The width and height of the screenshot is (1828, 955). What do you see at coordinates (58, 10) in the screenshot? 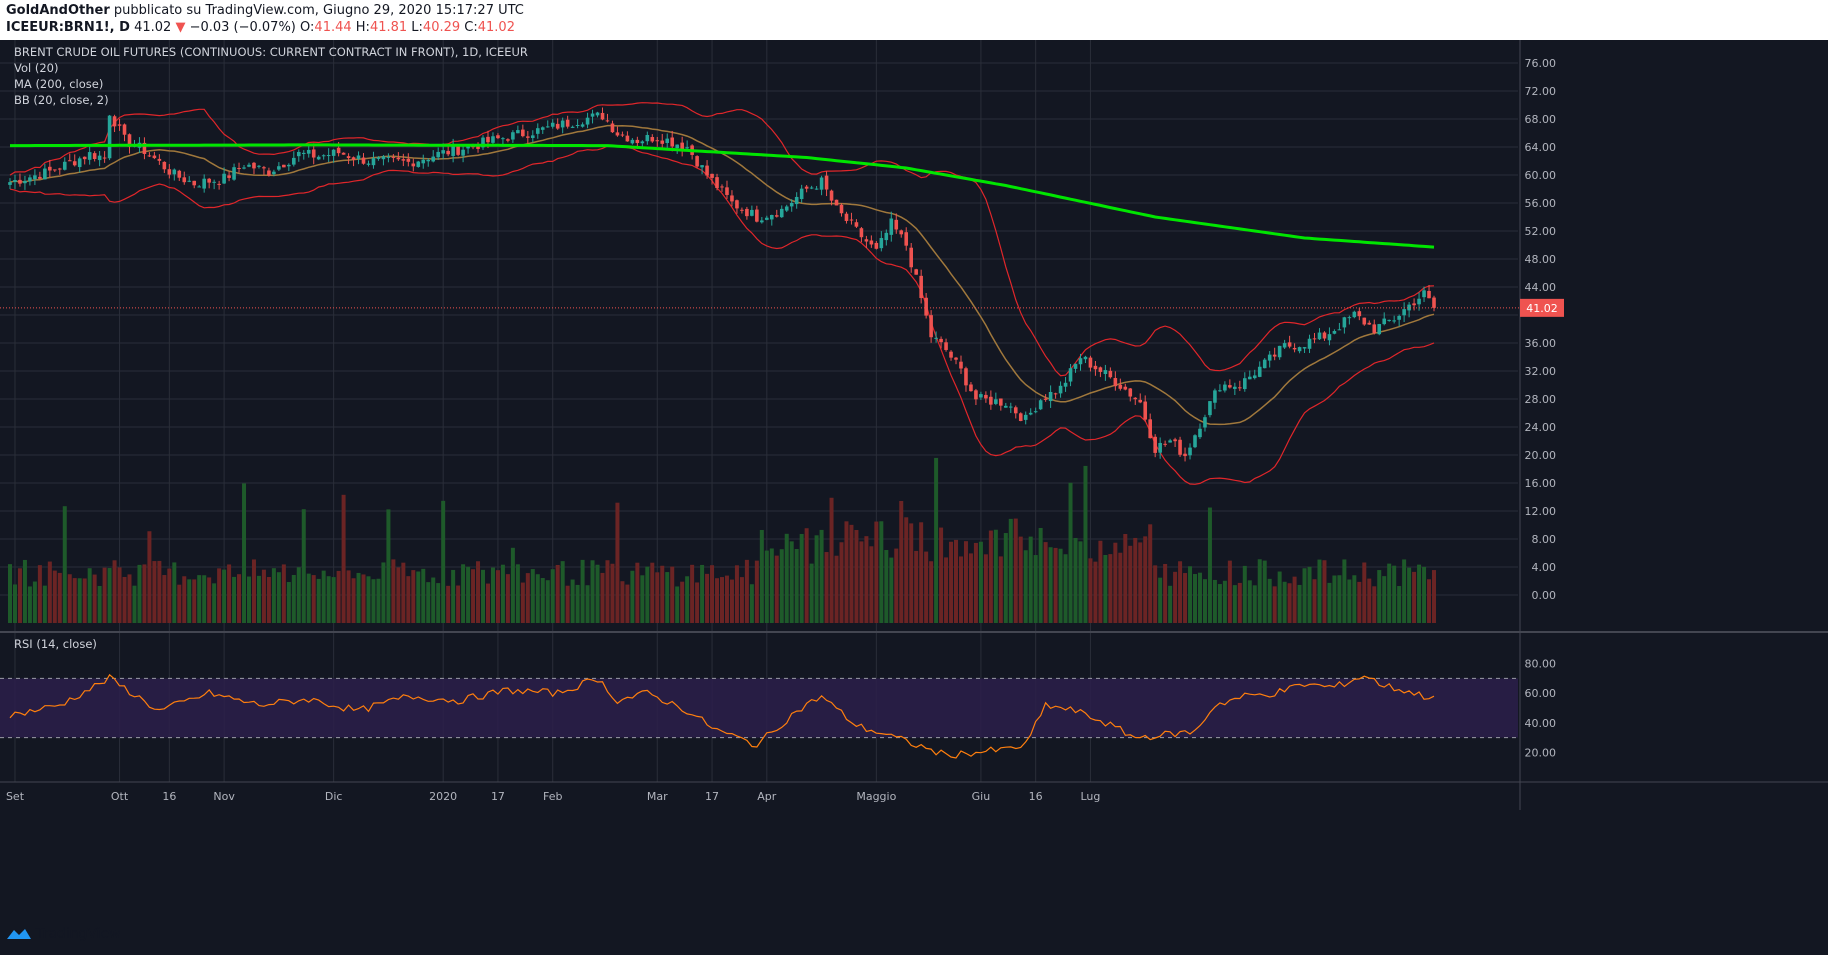
I see `author-name: GoldAndOther` at bounding box center [58, 10].